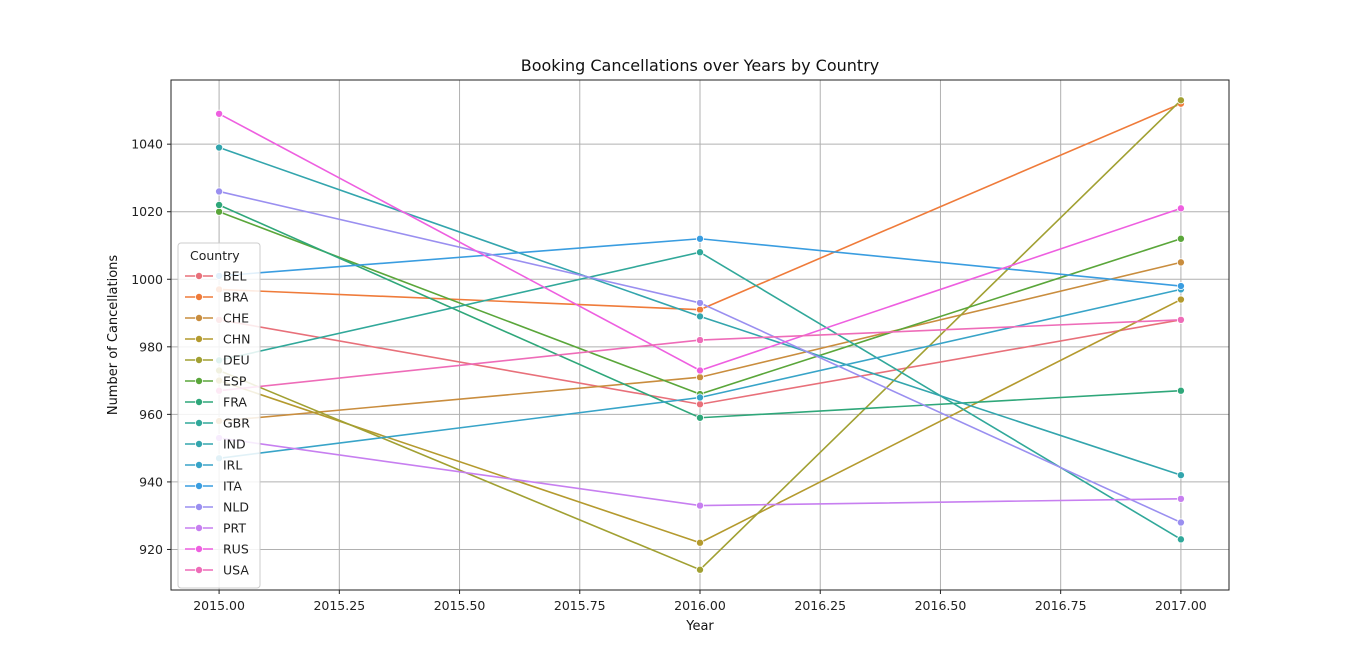  I want to click on legend-label: ITA, so click(232, 486).